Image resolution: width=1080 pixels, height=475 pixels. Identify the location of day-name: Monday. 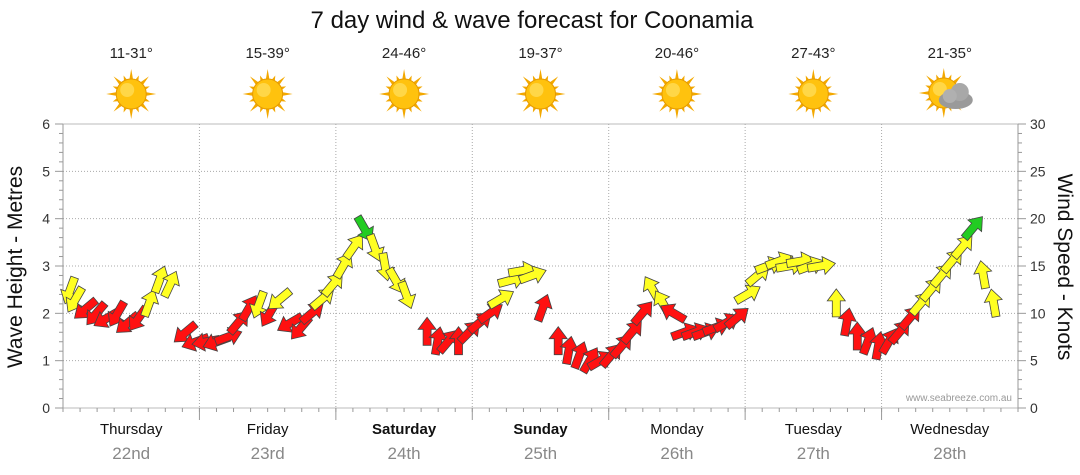
(677, 429).